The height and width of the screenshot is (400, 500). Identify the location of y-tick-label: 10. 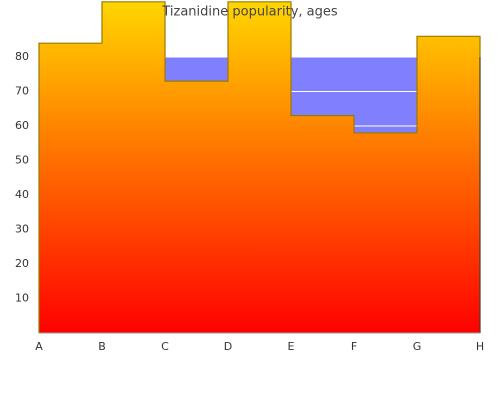
(22, 298).